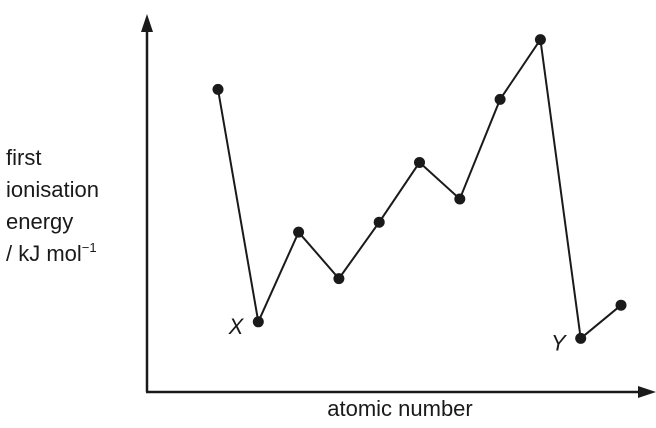  What do you see at coordinates (147, 23) in the screenshot?
I see `y-axis-arrowhead` at bounding box center [147, 23].